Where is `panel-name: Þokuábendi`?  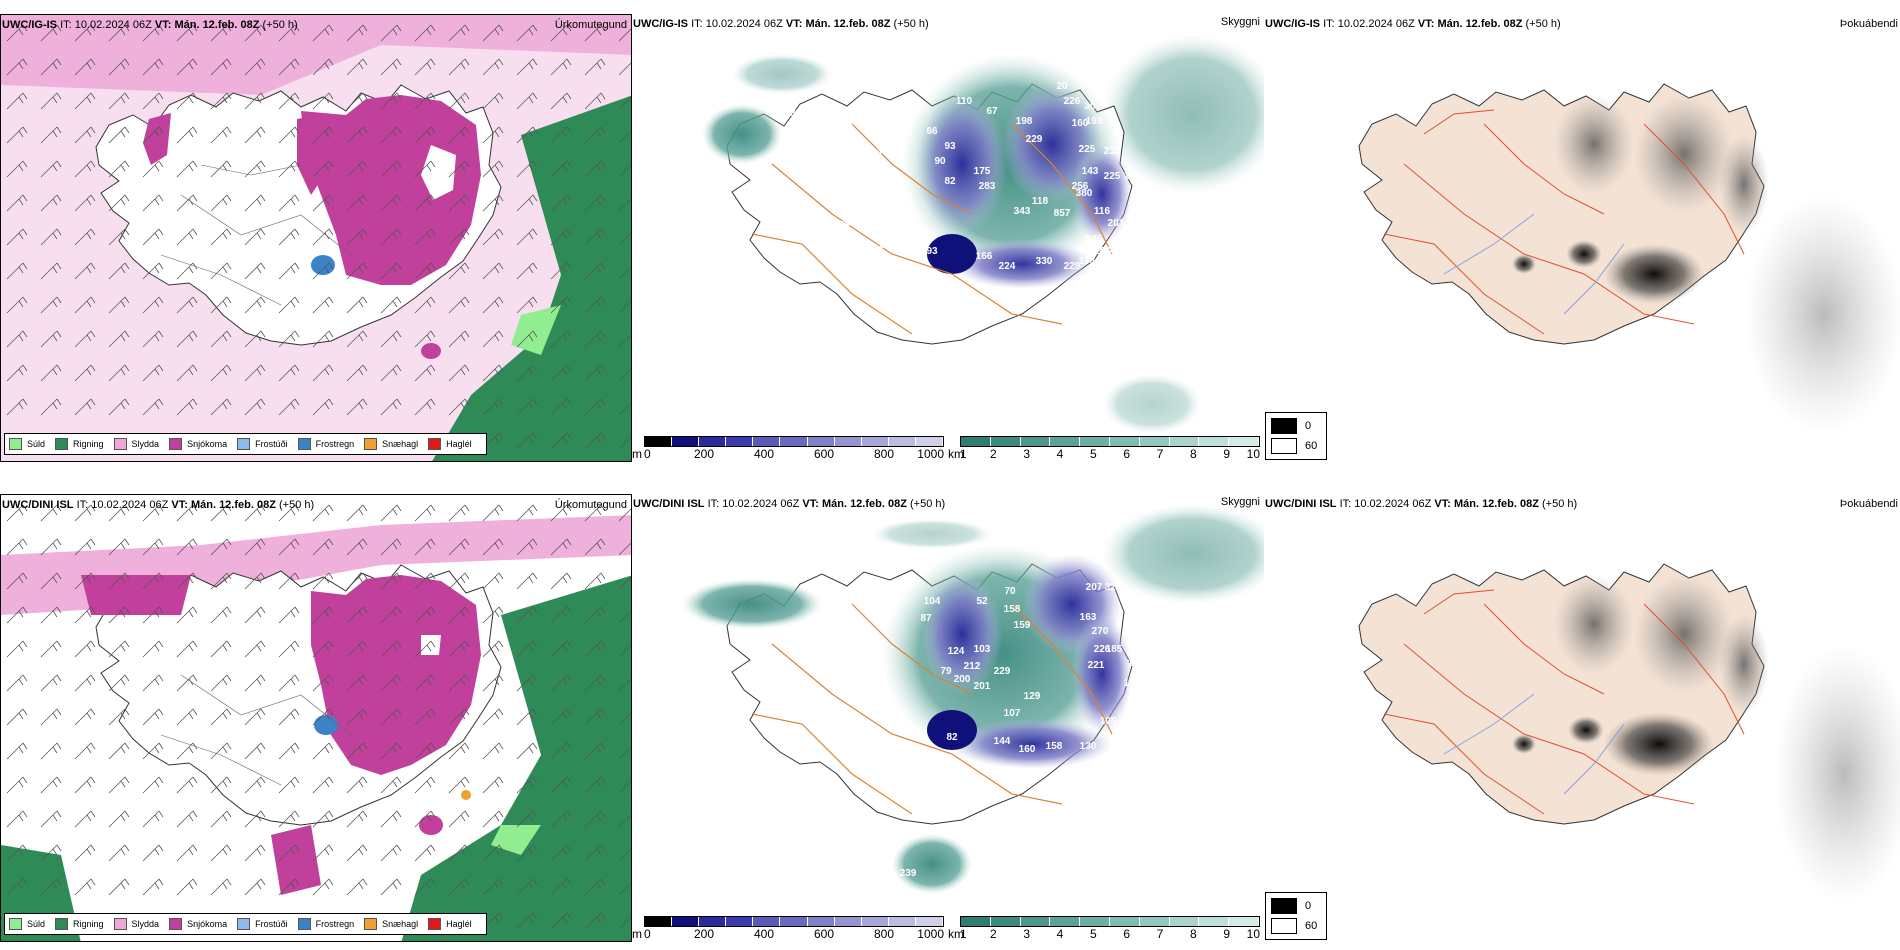
panel-name: Þokuábendi is located at coordinates (1868, 504).